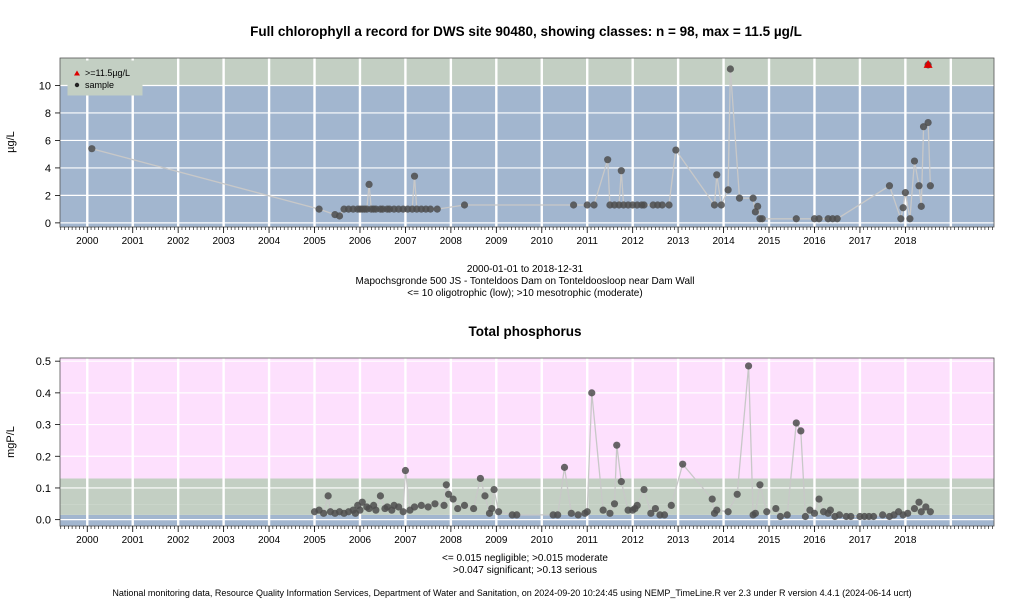 The width and height of the screenshot is (1024, 600). What do you see at coordinates (633, 241) in the screenshot?
I see `x-tick-label: 2012` at bounding box center [633, 241].